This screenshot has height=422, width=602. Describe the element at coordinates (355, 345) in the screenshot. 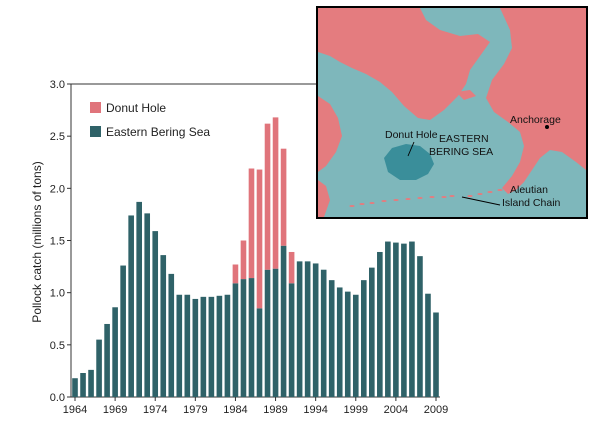

I see `bar-eastern-bering-sea-1999` at that location.